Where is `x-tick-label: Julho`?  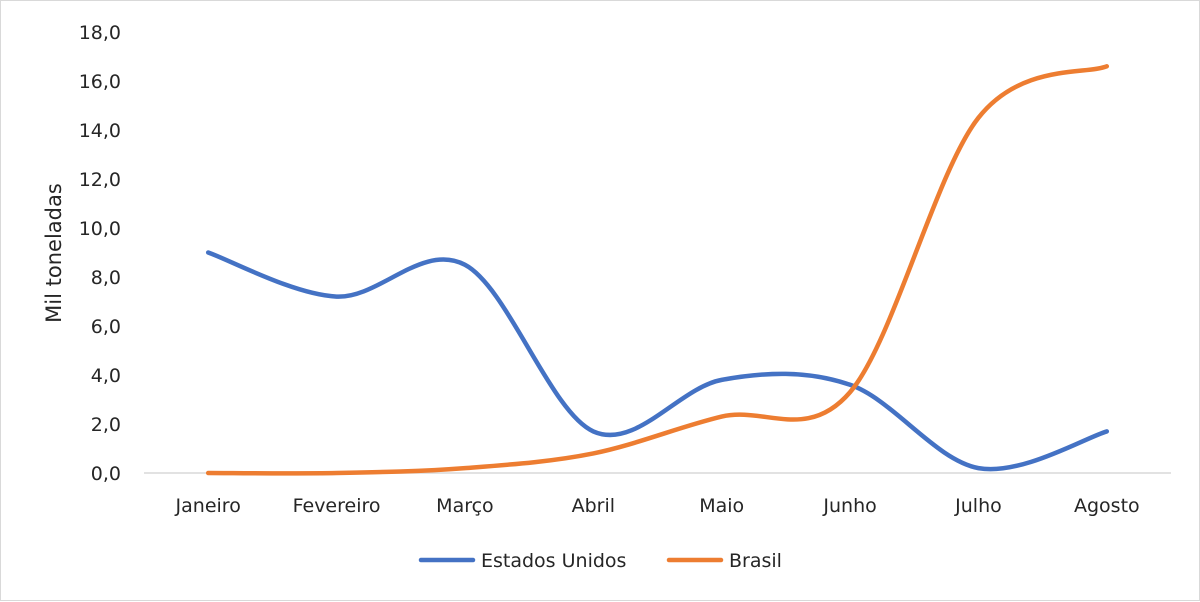
x-tick-label: Julho is located at coordinates (978, 506).